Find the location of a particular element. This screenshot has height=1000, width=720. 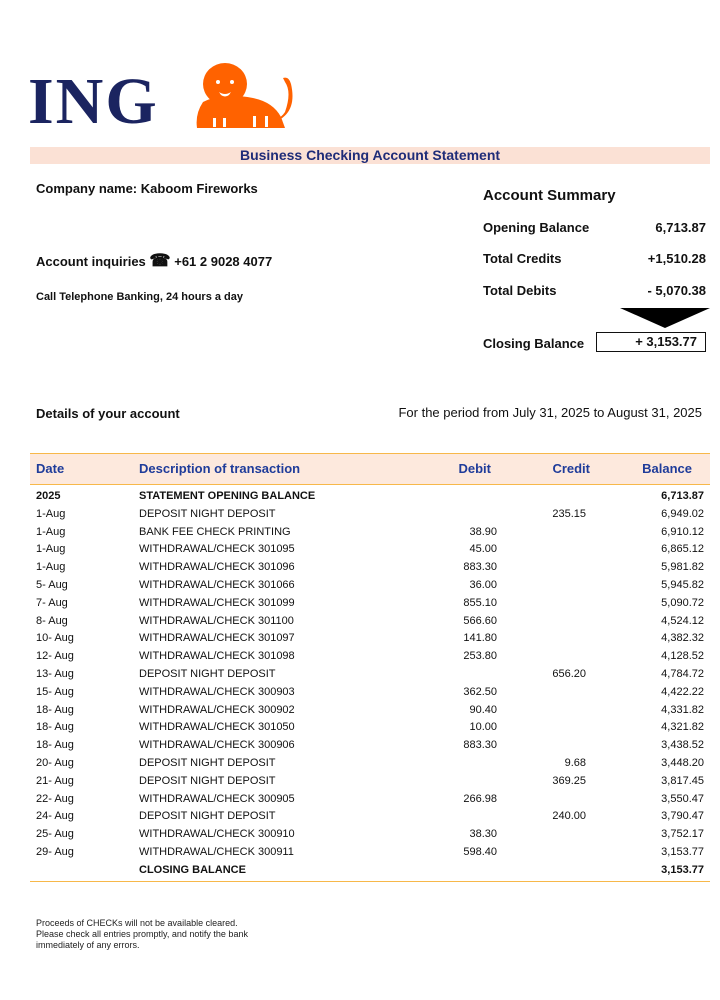

arrow-down-icon is located at coordinates (665, 318).